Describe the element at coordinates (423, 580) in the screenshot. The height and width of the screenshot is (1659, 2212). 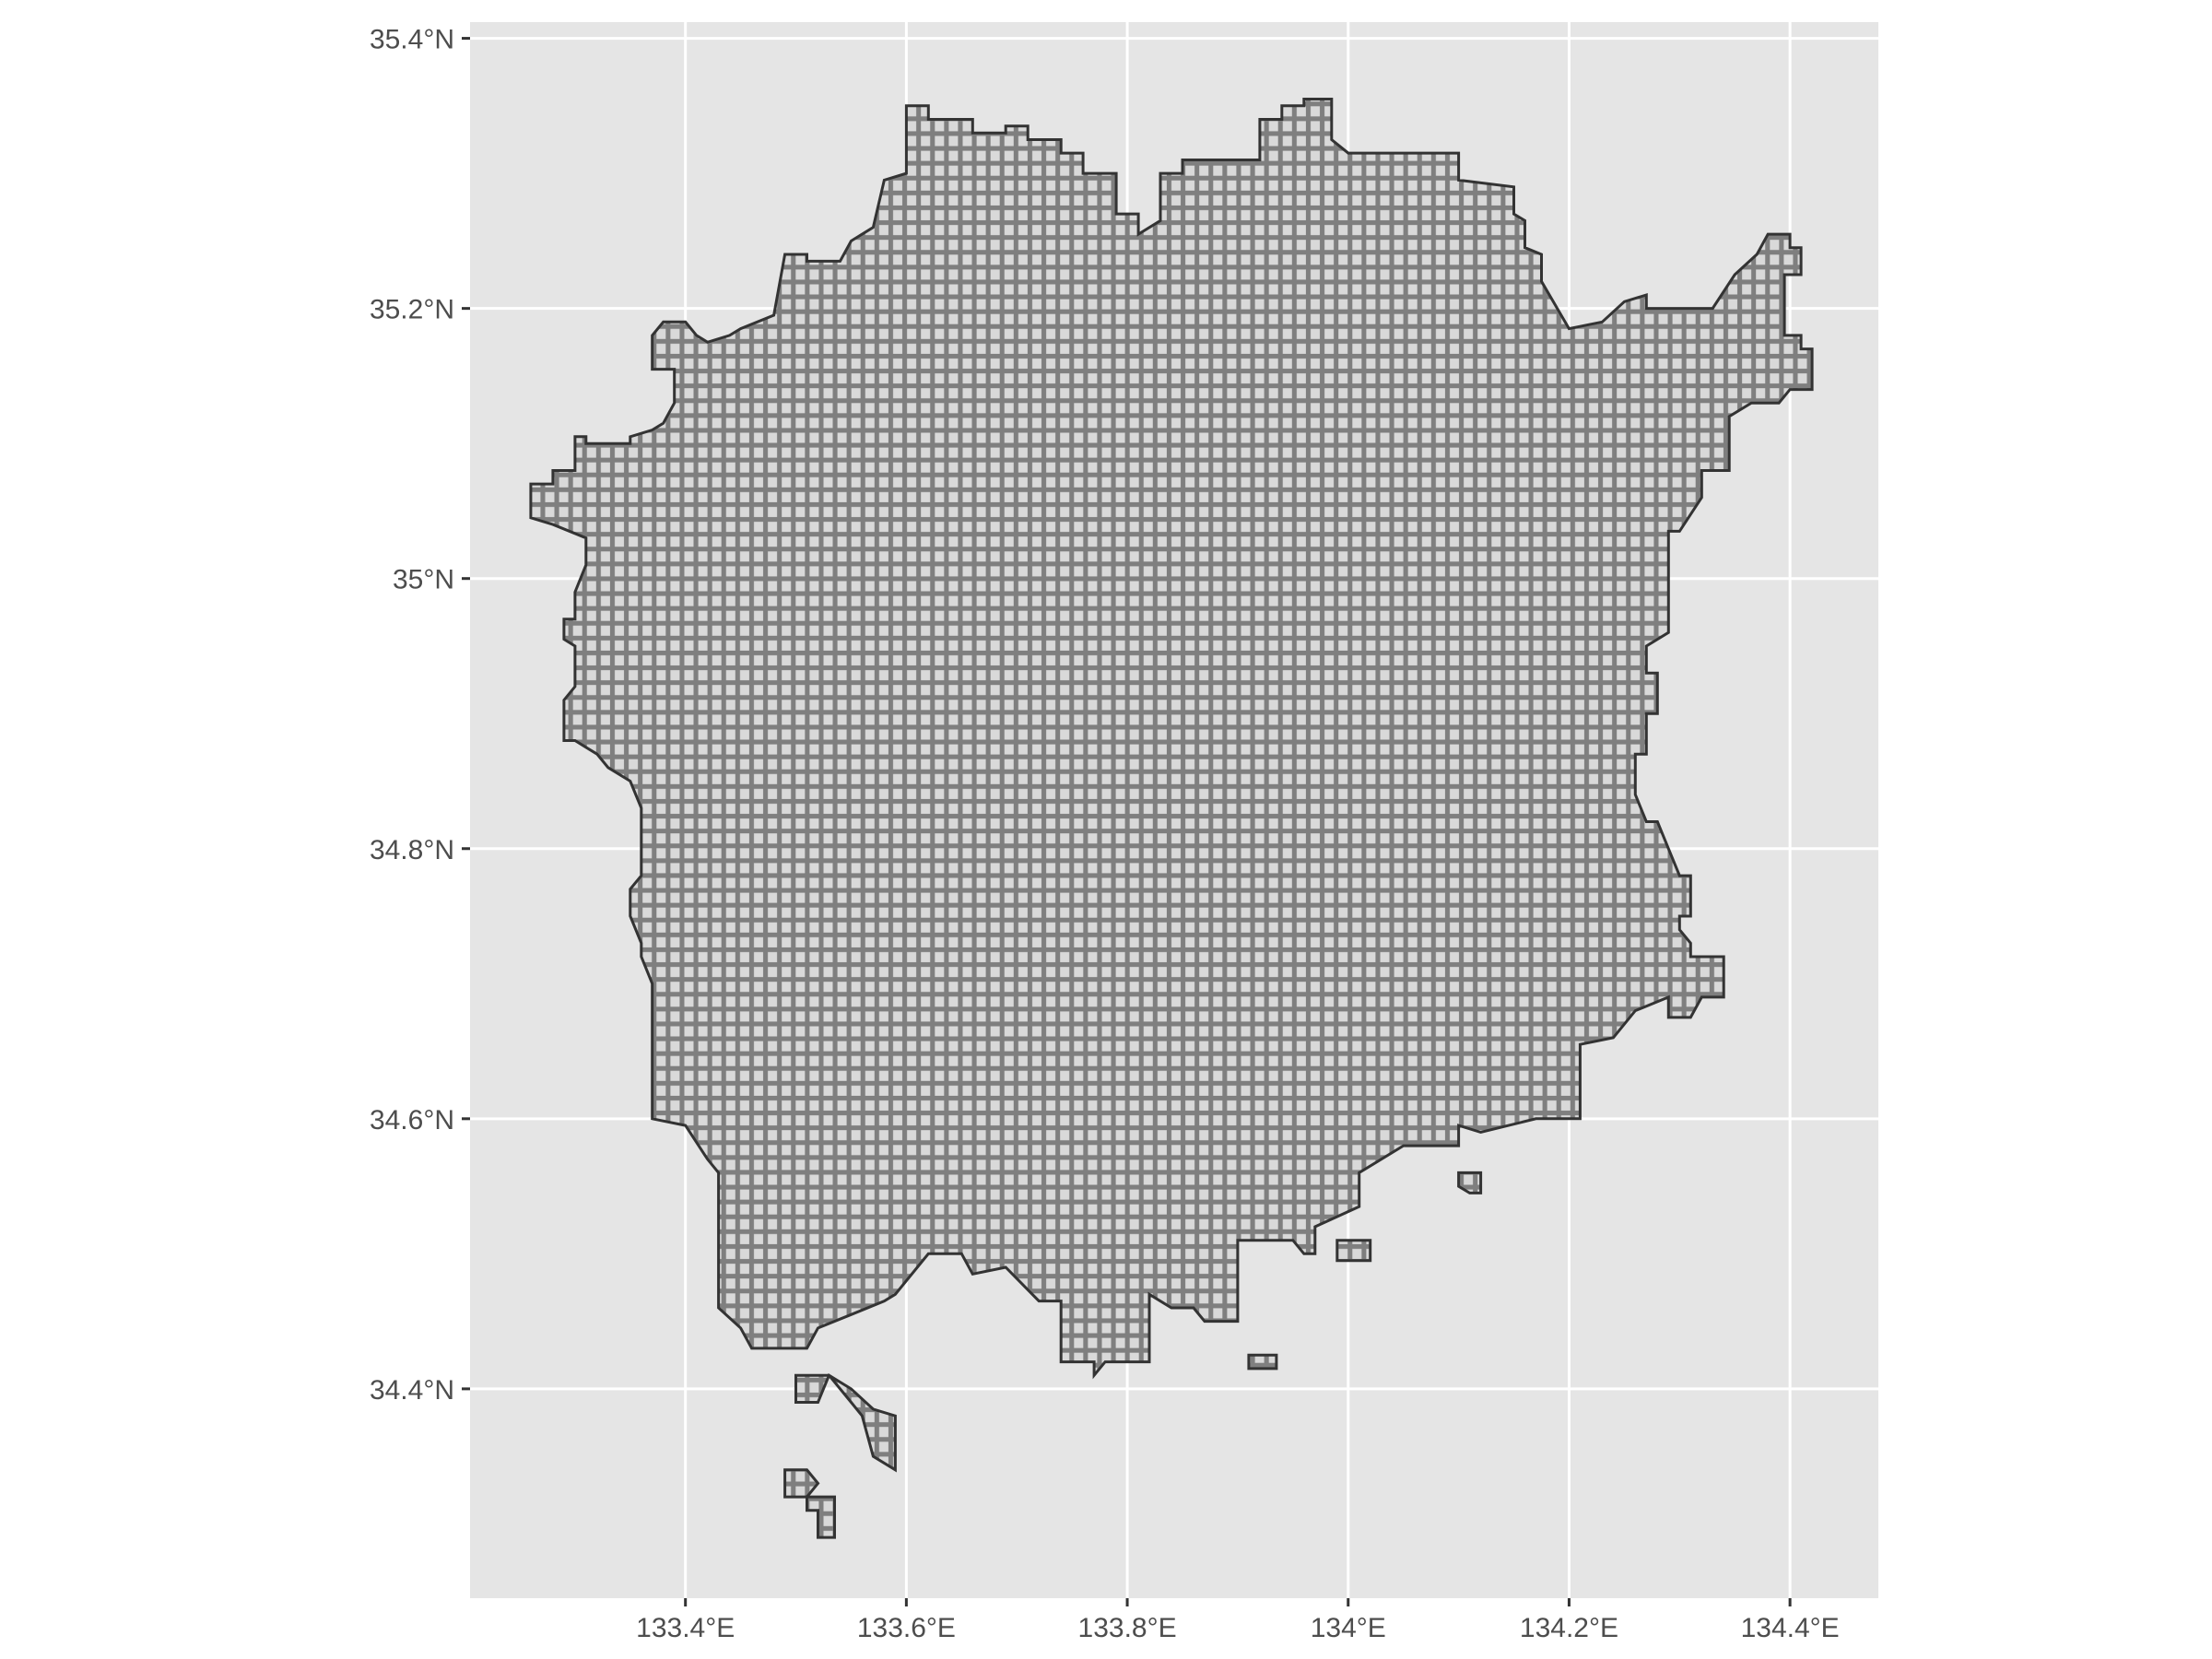
I see `y-tick-label-3: 35°N` at that location.